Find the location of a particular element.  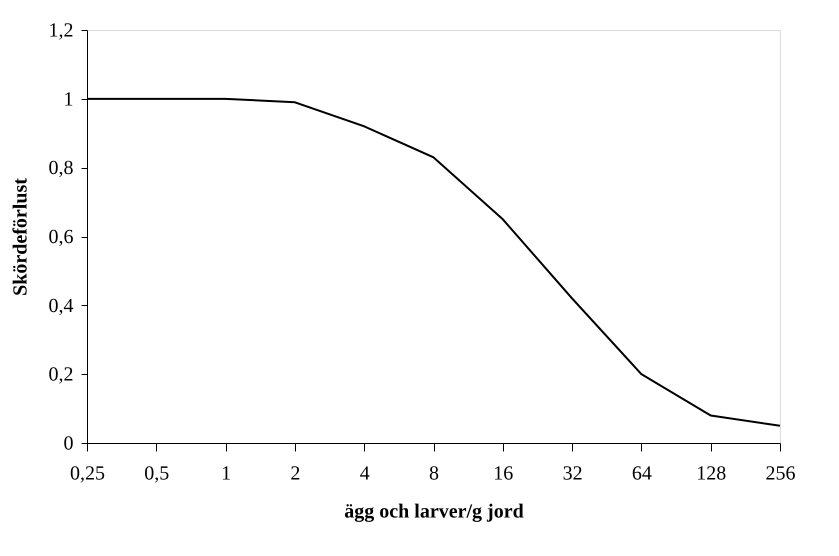

x-tick-label: 2 is located at coordinates (295, 473).